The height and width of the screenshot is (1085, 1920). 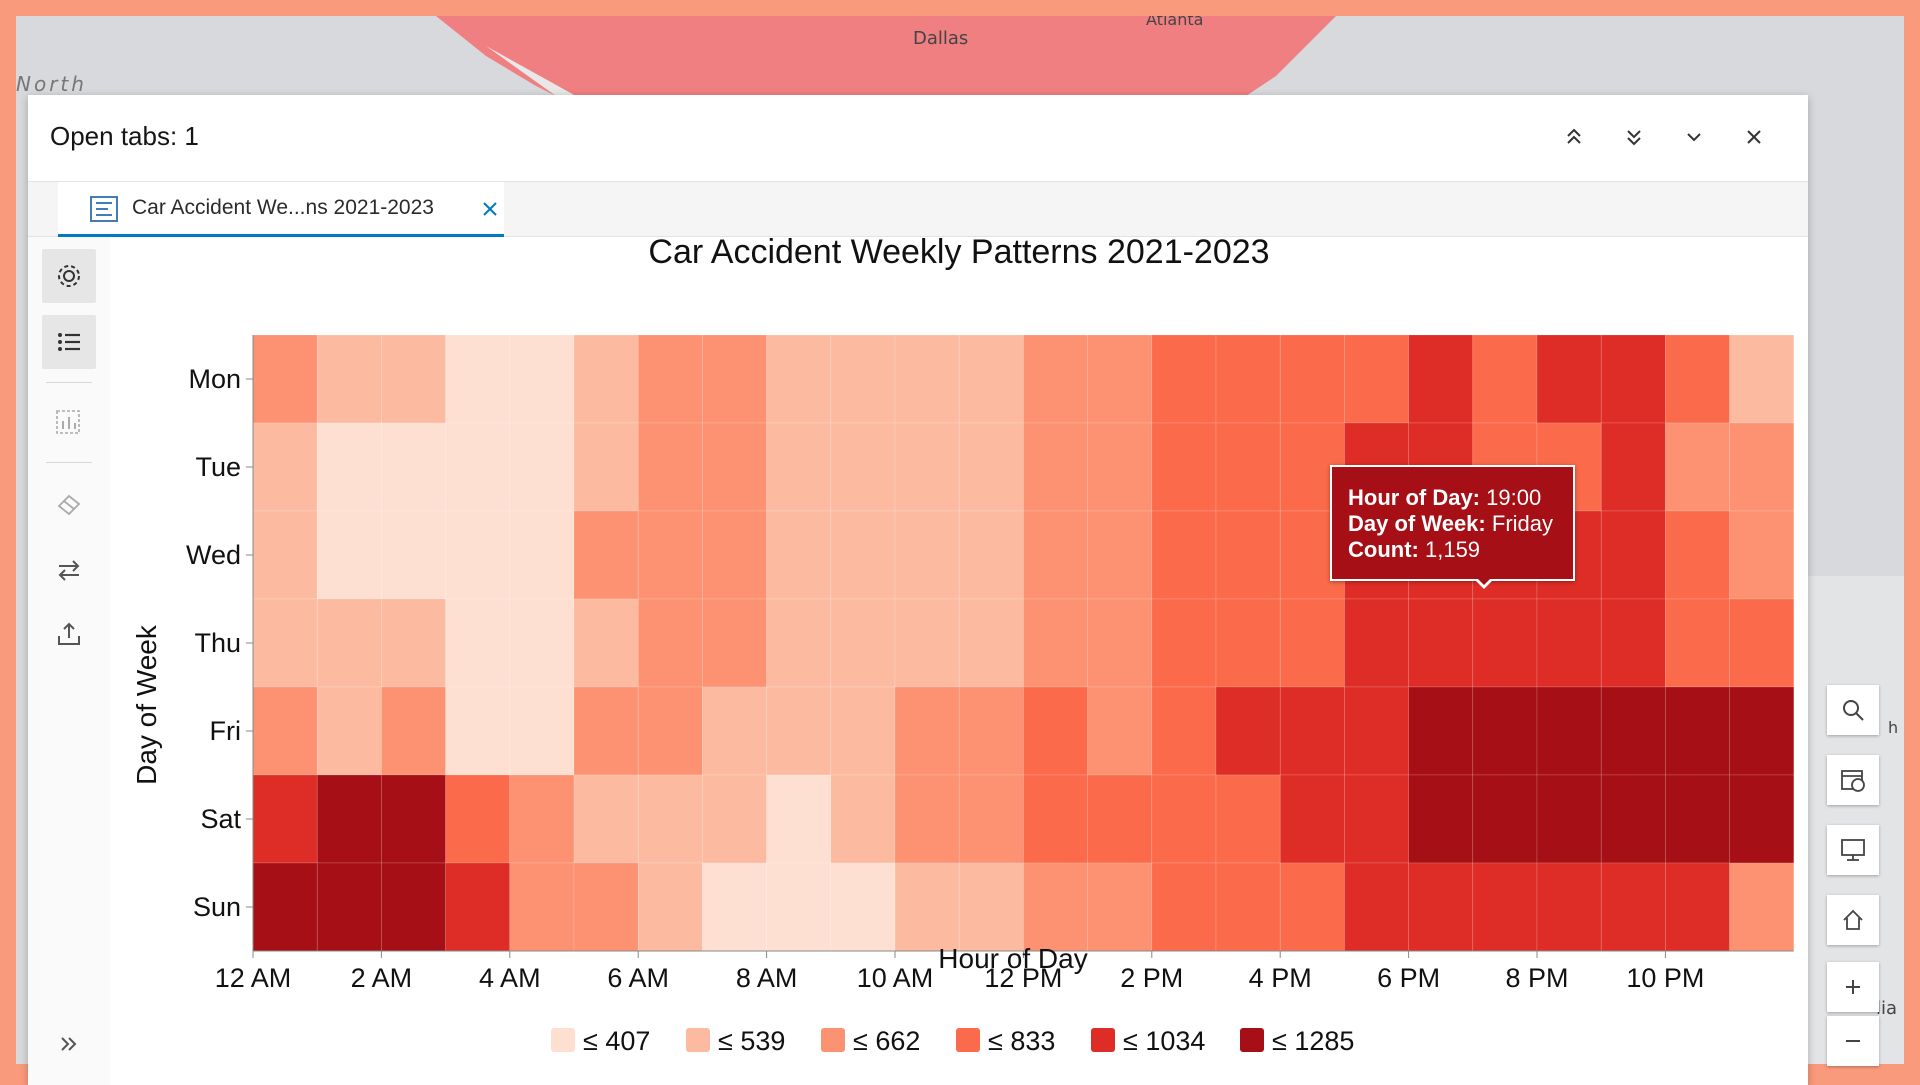 What do you see at coordinates (1853, 920) in the screenshot?
I see `map-home-button` at bounding box center [1853, 920].